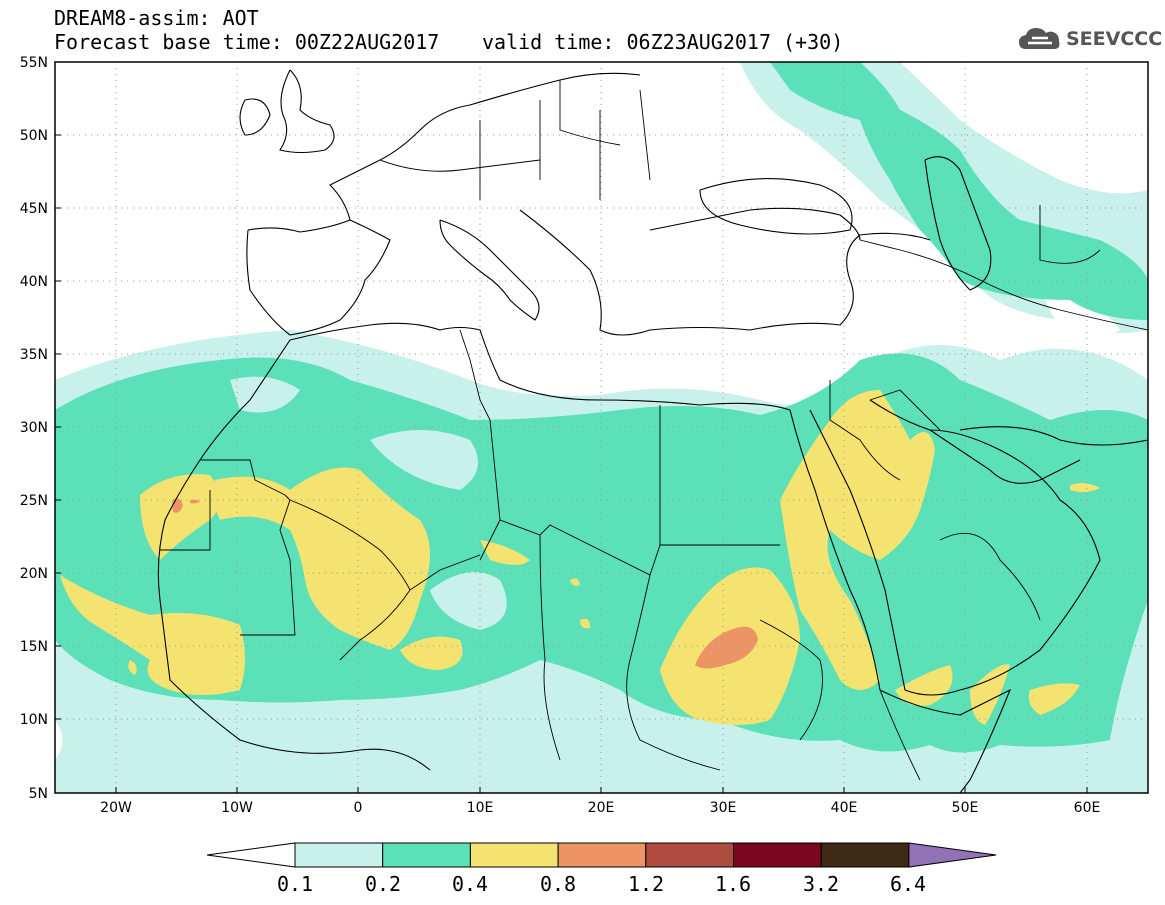 This screenshot has width=1165, height=905. What do you see at coordinates (646, 884) in the screenshot?
I see `colorbar-label: 1.2` at bounding box center [646, 884].